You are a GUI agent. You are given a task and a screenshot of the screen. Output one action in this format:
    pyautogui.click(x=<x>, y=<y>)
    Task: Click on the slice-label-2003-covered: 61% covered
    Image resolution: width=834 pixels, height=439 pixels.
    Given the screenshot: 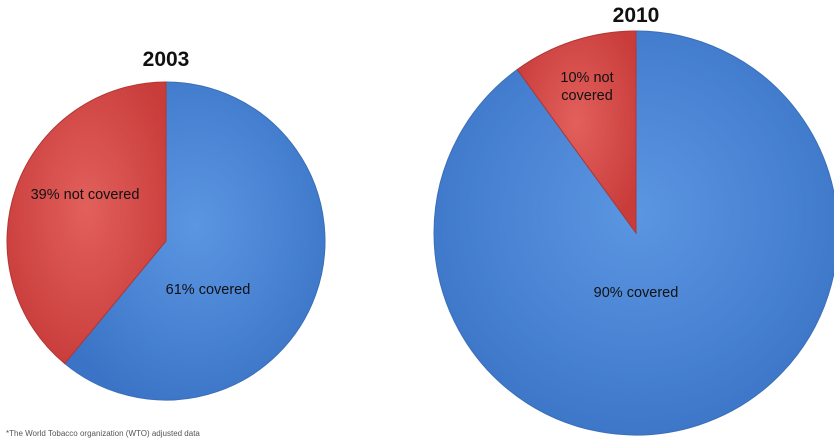 What is the action you would take?
    pyautogui.click(x=208, y=290)
    